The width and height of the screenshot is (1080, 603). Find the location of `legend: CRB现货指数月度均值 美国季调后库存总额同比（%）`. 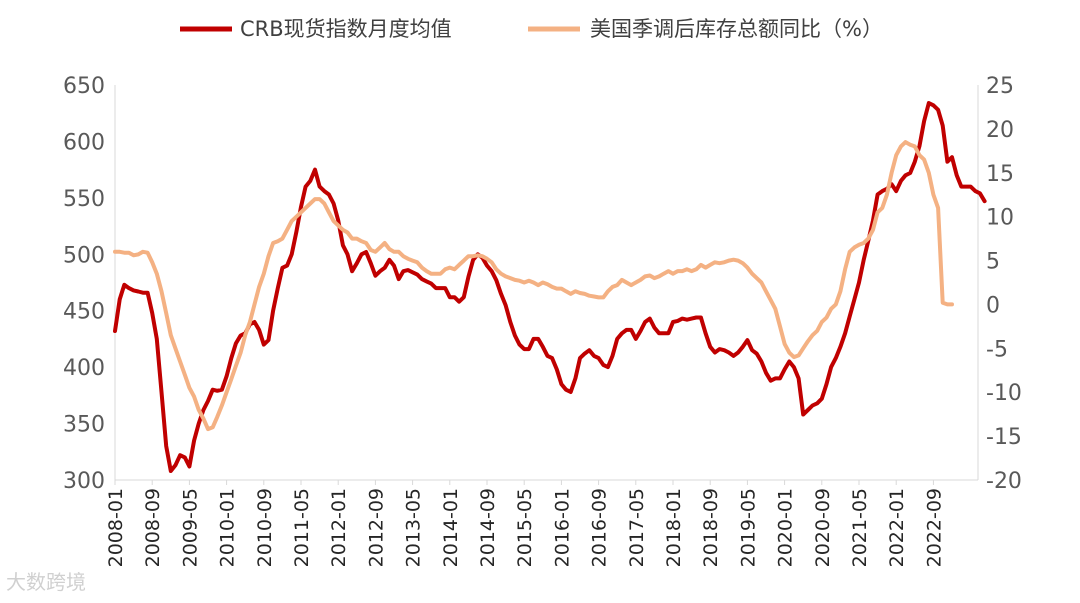

legend: CRB现货指数月度均值 美国季调后库存总额同比（%） is located at coordinates (531, 29).